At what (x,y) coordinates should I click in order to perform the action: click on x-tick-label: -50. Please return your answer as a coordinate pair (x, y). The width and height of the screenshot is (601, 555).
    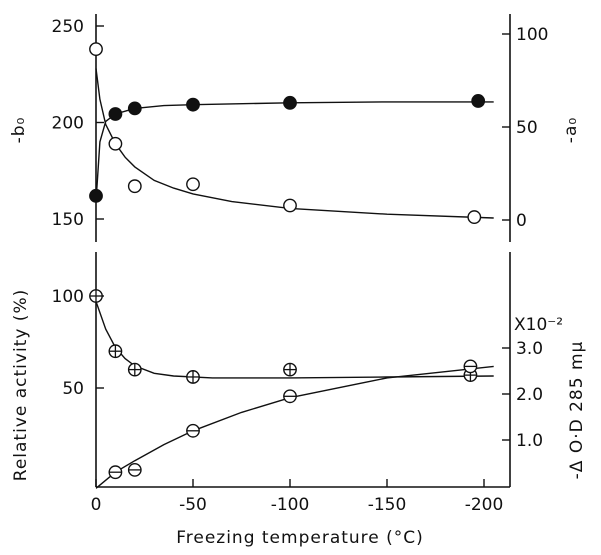
    Looking at the image, I should click on (193, 505).